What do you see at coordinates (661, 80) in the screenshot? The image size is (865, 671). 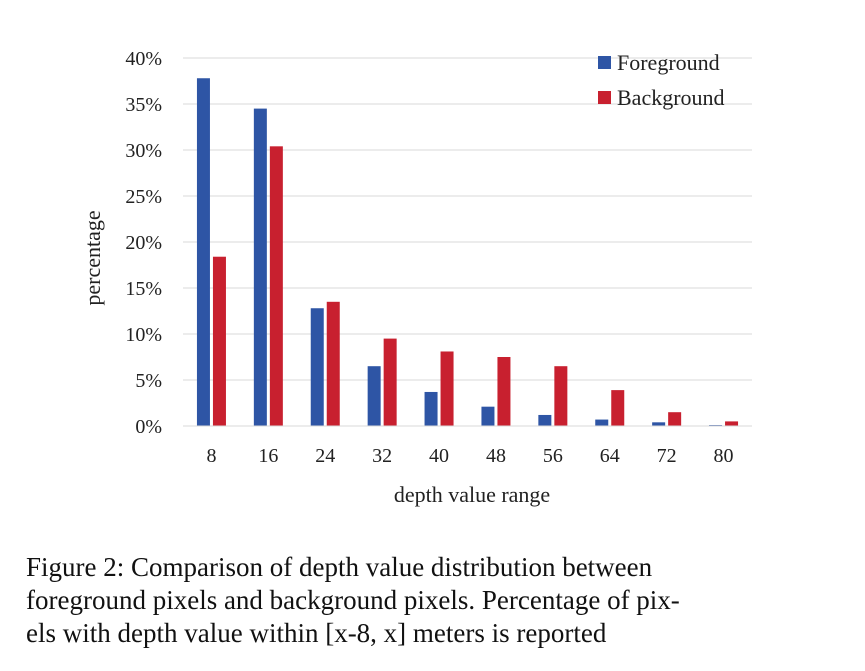 I see `legend: Foreground Background` at bounding box center [661, 80].